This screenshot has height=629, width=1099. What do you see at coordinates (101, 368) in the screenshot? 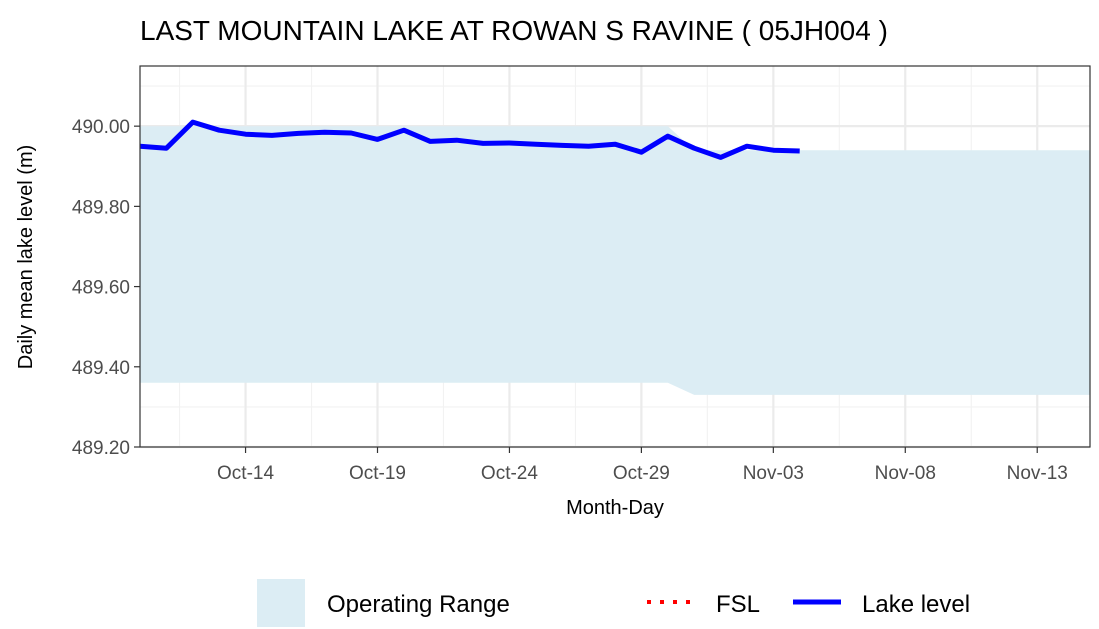
I see `y-tick-label: 489.40` at bounding box center [101, 368].